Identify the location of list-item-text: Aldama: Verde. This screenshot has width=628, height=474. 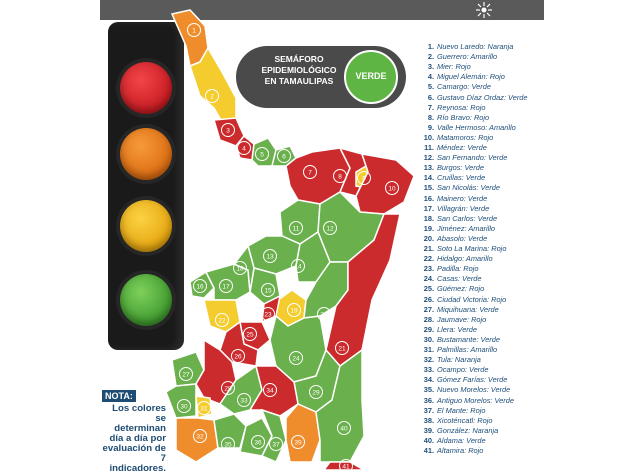
(461, 440).